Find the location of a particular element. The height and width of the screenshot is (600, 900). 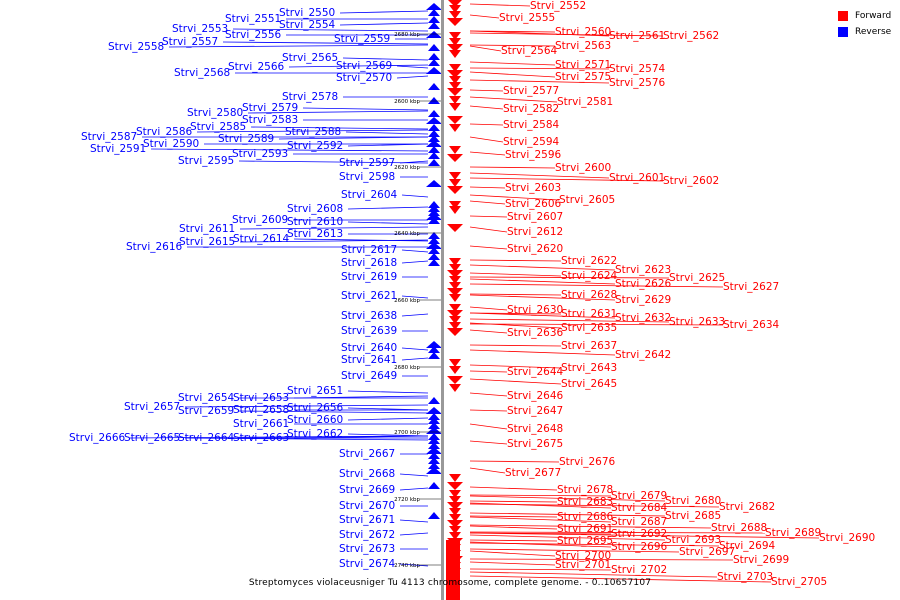

gene-label-forward: Strvi_2693 is located at coordinates (693, 540).